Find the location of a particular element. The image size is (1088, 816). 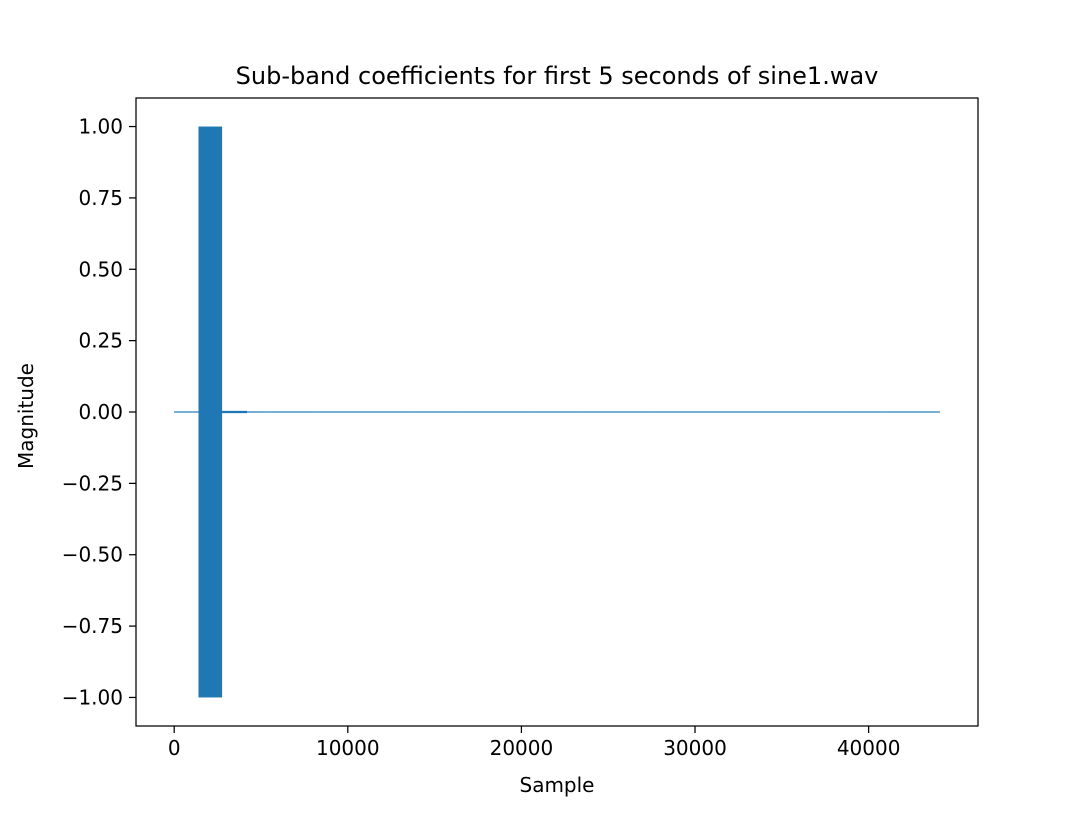

y-tick-label: −0.25 is located at coordinates (92, 483).